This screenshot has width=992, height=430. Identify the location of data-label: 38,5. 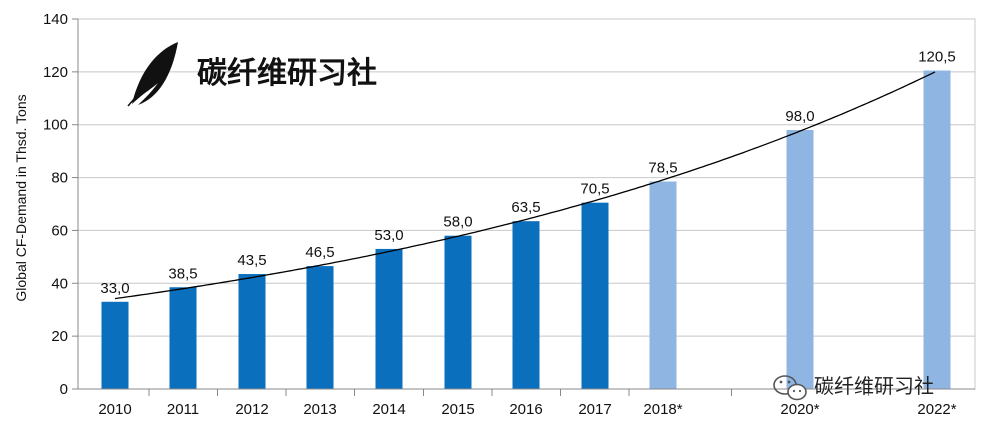
(182, 273).